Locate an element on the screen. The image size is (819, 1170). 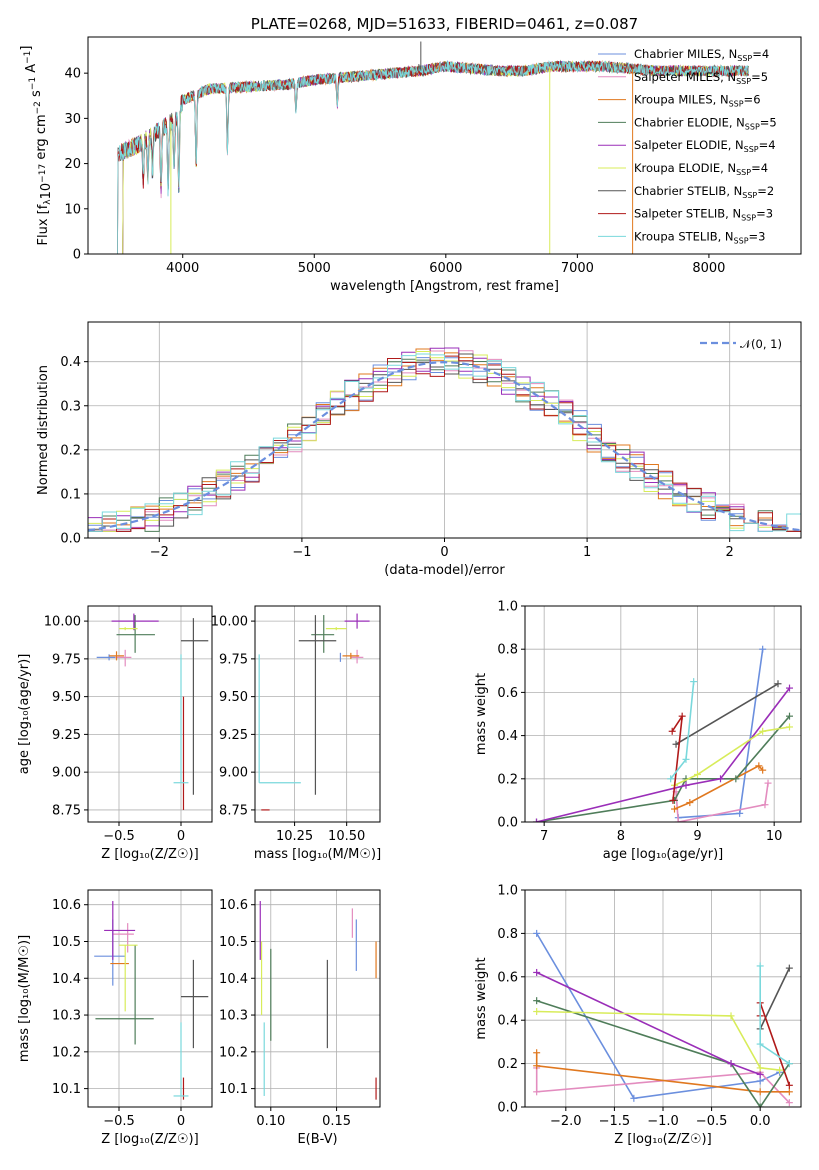
x-tick-label: −1.0 is located at coordinates (663, 1121).